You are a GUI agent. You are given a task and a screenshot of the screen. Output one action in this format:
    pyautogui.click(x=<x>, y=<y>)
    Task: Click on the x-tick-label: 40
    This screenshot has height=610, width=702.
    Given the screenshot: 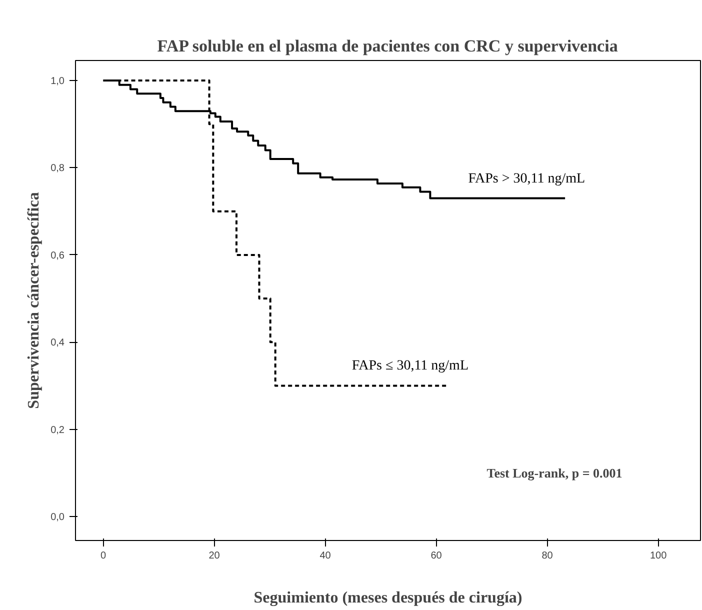 What is the action you would take?
    pyautogui.click(x=326, y=556)
    